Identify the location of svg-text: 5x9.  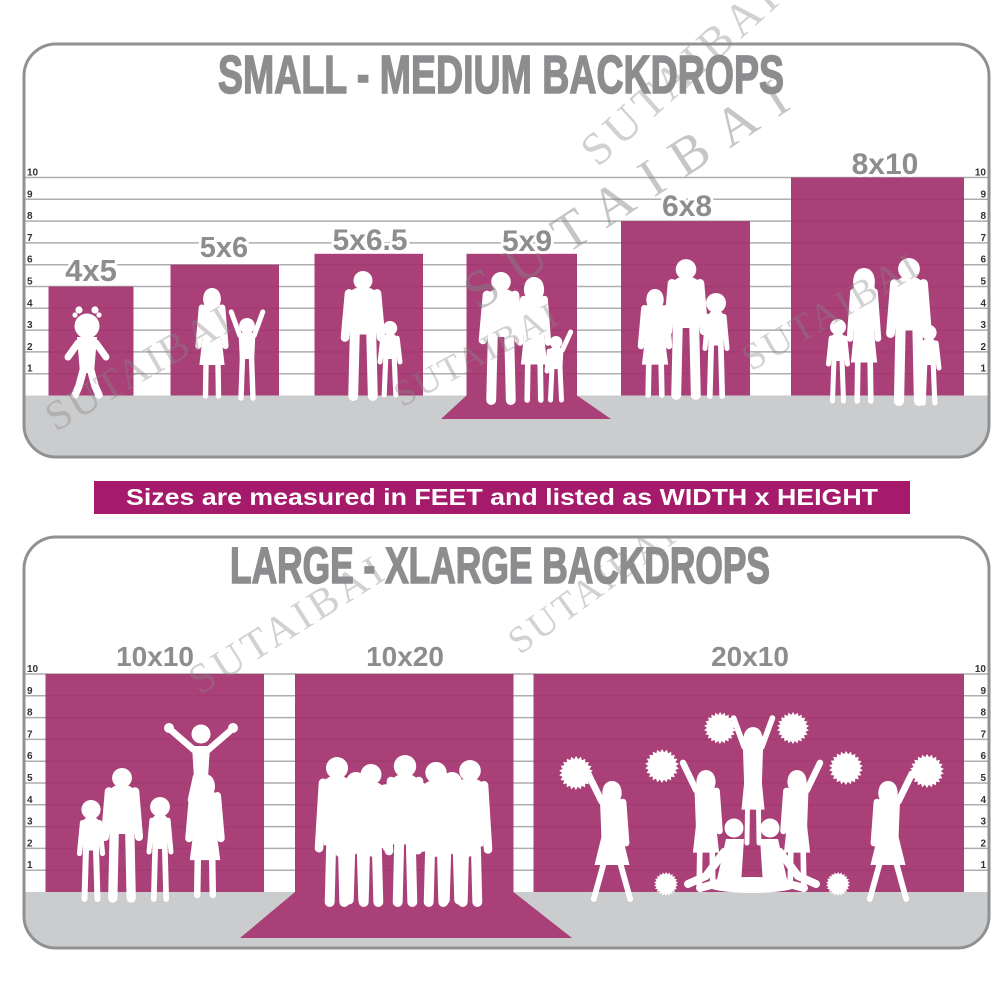
(527, 241).